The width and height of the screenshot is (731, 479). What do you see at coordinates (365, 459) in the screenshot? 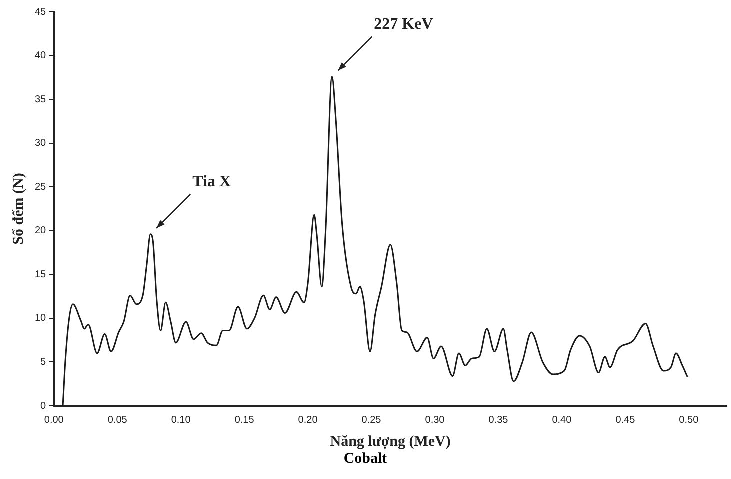
I see `text: Cobalt` at bounding box center [365, 459].